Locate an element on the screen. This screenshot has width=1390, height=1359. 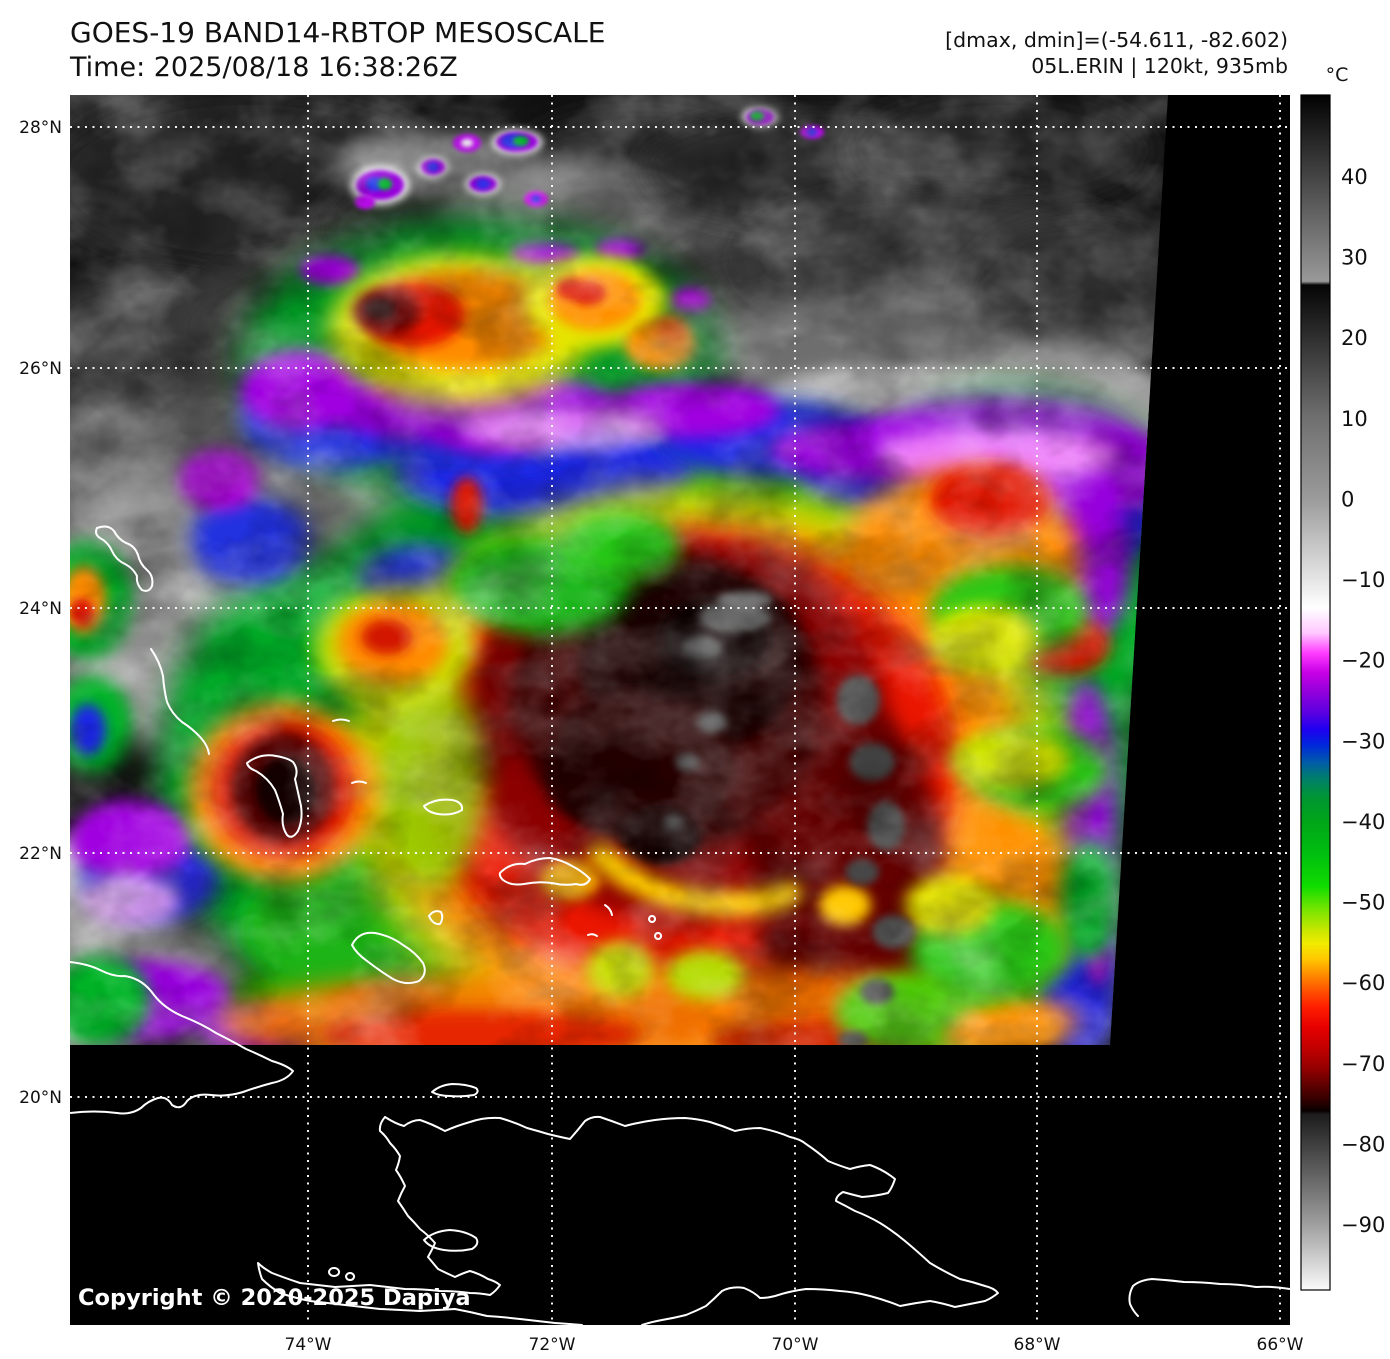
colorbar-tick-label: −50 is located at coordinates (1363, 902).